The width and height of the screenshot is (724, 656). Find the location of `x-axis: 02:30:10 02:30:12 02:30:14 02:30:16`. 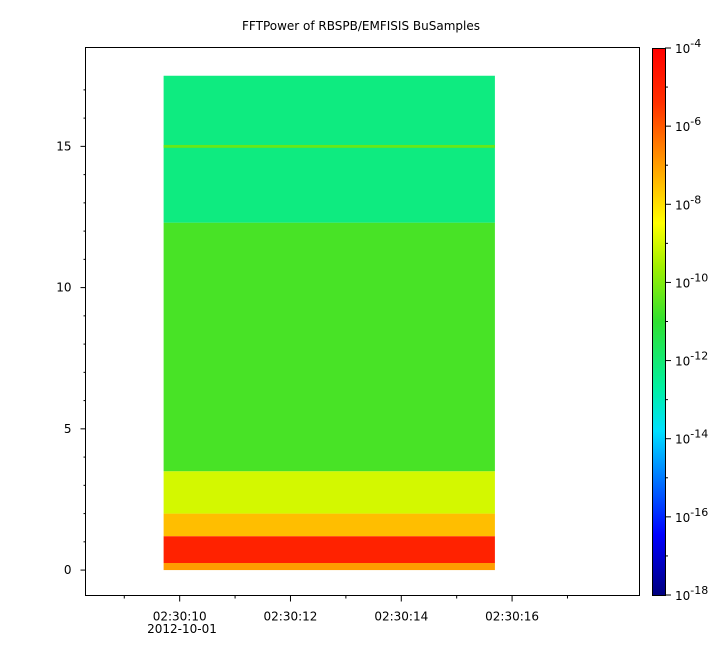

x-axis: 02:30:10 02:30:12 02:30:14 02:30:16 is located at coordinates (345, 609).